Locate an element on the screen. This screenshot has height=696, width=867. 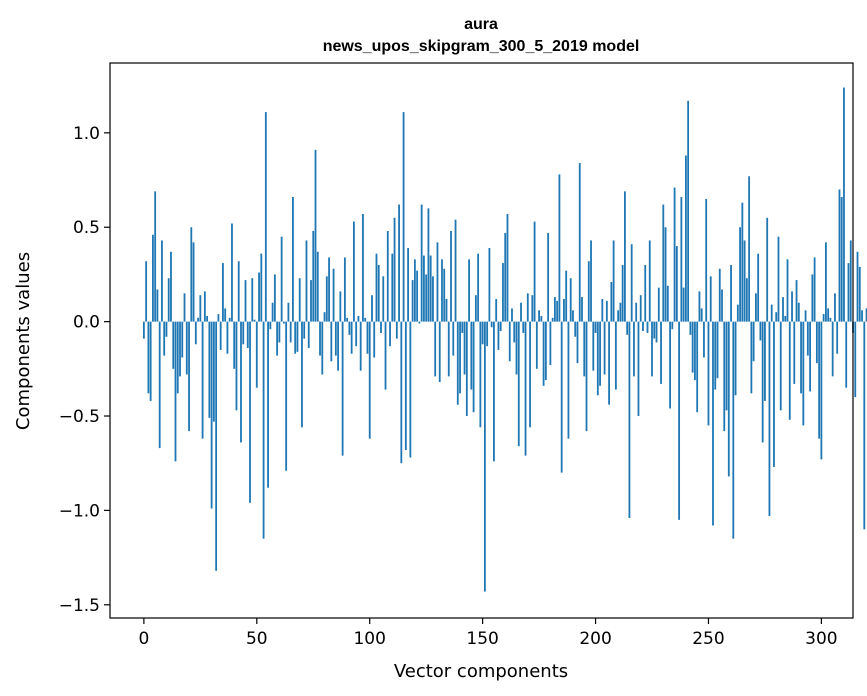
x-tick-label: 250 is located at coordinates (708, 639).